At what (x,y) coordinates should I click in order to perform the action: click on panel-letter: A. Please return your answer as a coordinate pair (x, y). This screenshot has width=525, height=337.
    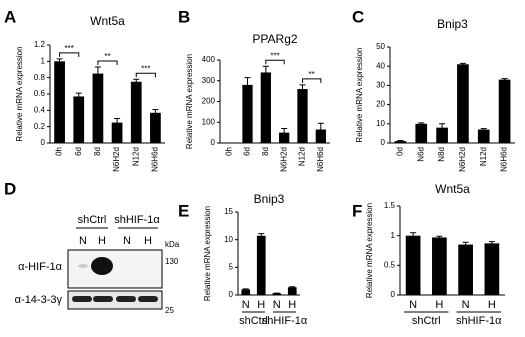
    Looking at the image, I should click on (10, 16).